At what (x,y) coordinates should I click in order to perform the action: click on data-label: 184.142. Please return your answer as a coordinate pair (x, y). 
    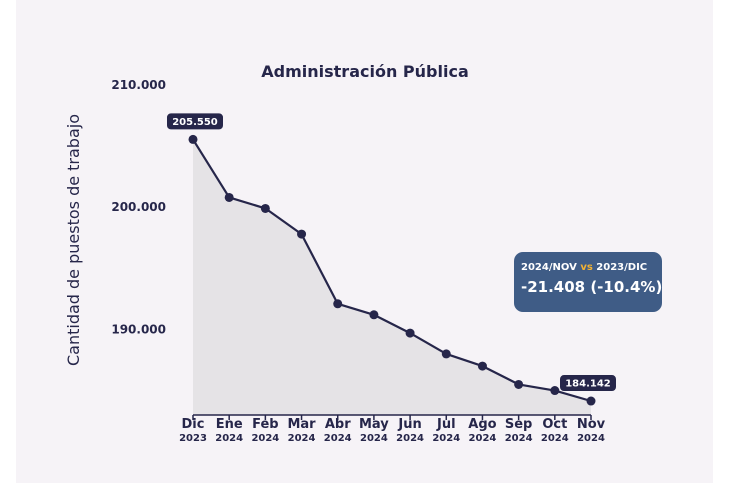
    Looking at the image, I should click on (588, 383).